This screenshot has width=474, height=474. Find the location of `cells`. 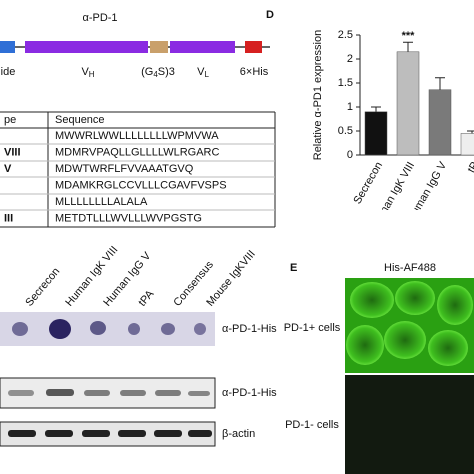

cells is located at coordinates (409, 323).